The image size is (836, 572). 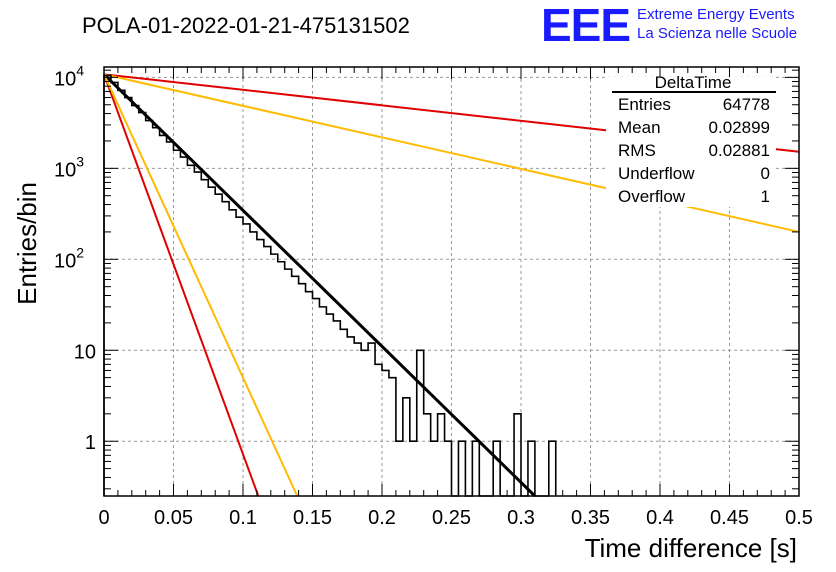 What do you see at coordinates (729, 518) in the screenshot?
I see `x-tick-label: 0.45` at bounding box center [729, 518].